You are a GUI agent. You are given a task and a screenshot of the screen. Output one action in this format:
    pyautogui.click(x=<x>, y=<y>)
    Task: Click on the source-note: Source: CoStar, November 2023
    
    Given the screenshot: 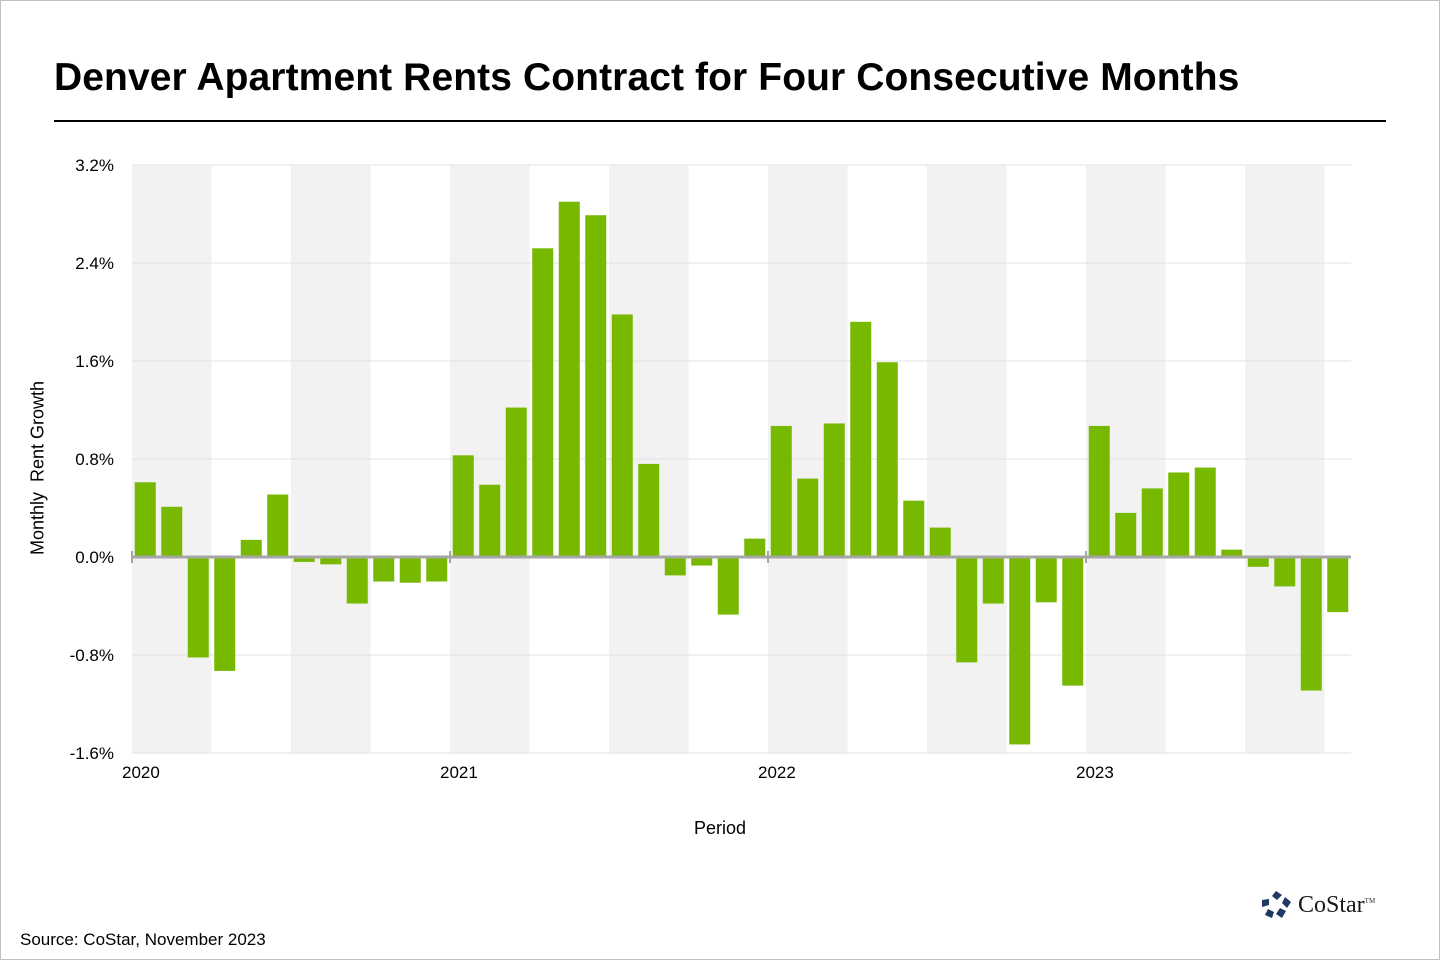 What is the action you would take?
    pyautogui.click(x=143, y=939)
    